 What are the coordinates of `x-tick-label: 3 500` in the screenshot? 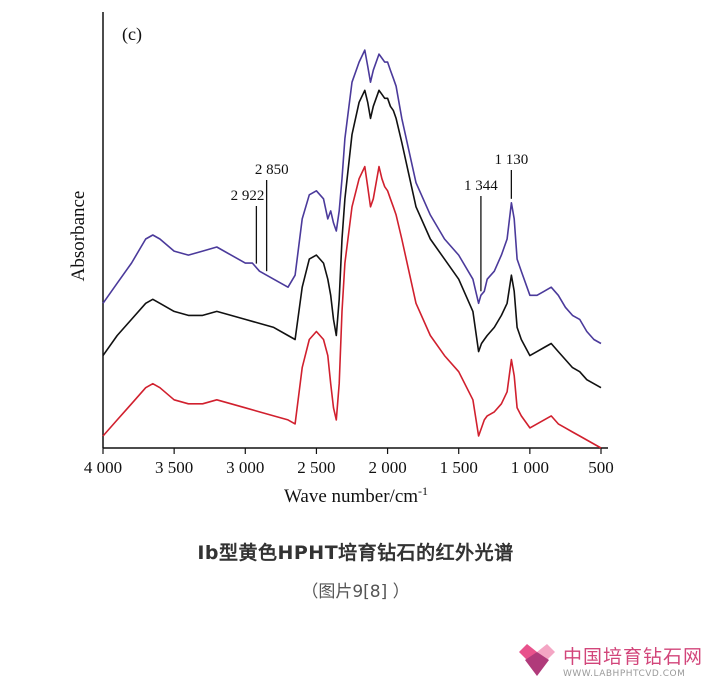 It's located at (174, 467).